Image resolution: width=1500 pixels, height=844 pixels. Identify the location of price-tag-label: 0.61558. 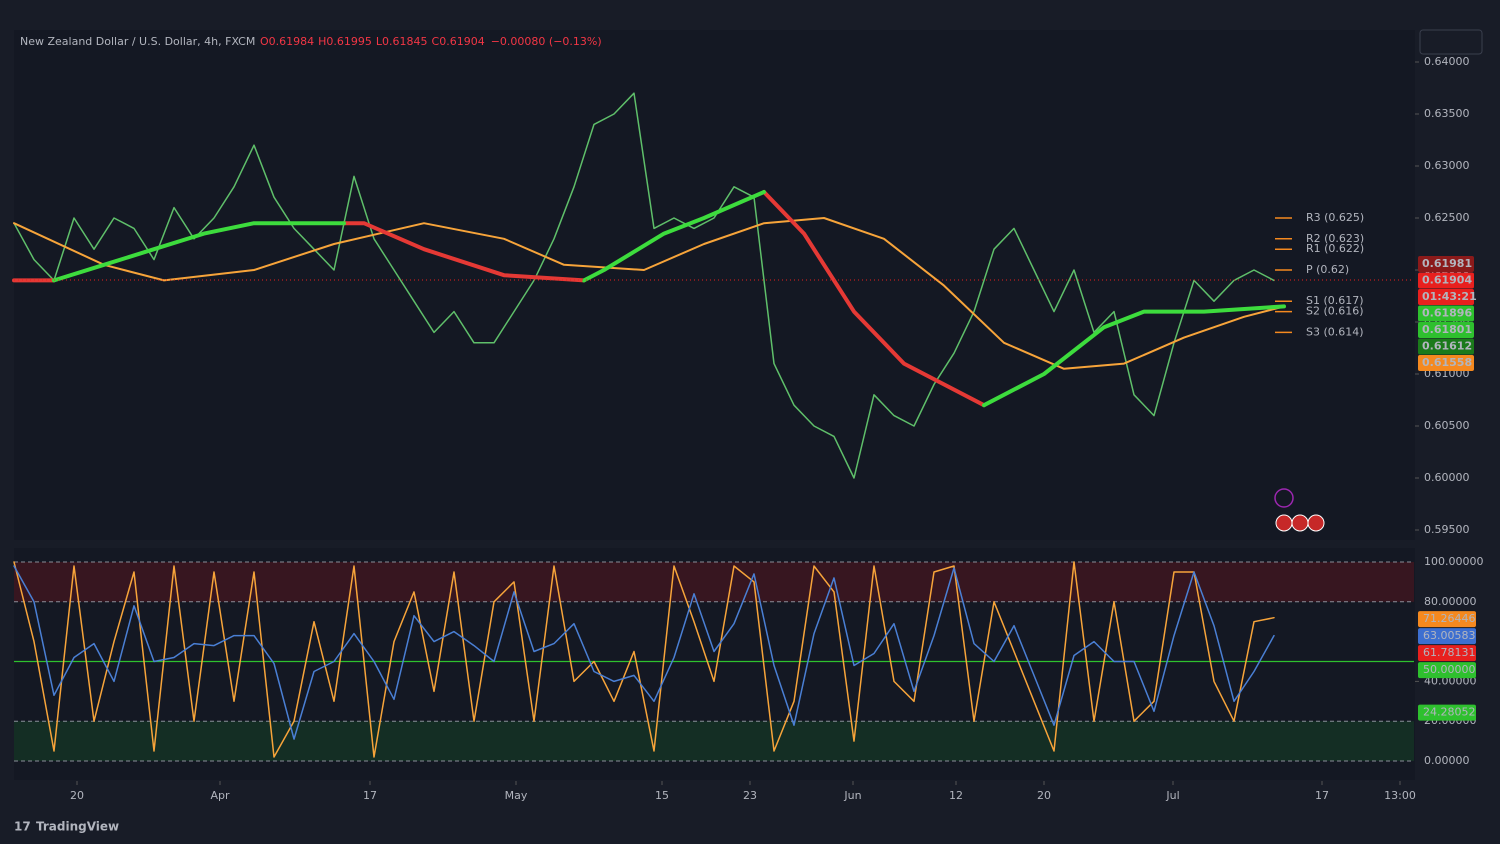
(1447, 362).